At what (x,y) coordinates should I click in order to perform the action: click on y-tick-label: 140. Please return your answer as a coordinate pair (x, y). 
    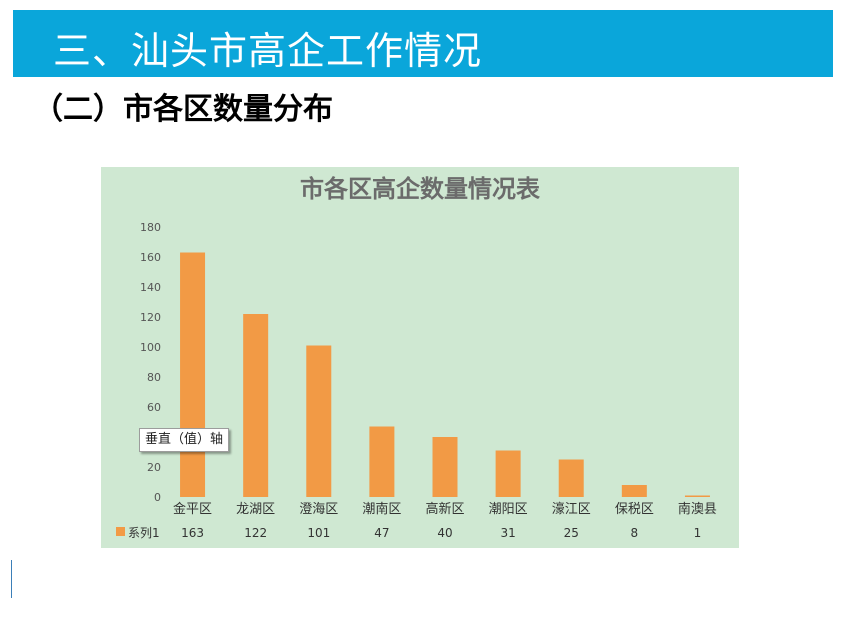
    Looking at the image, I should click on (150, 287).